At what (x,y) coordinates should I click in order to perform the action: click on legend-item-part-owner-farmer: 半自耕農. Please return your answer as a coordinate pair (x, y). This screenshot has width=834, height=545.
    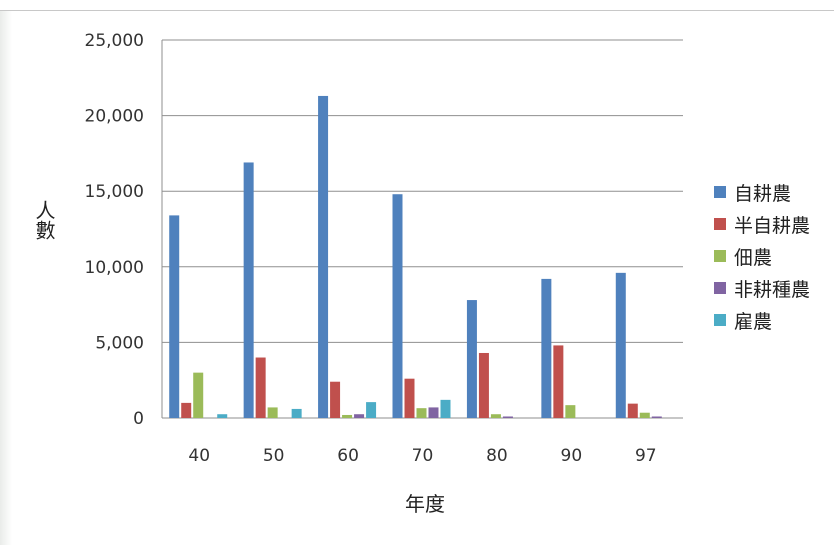
    Looking at the image, I should click on (773, 224).